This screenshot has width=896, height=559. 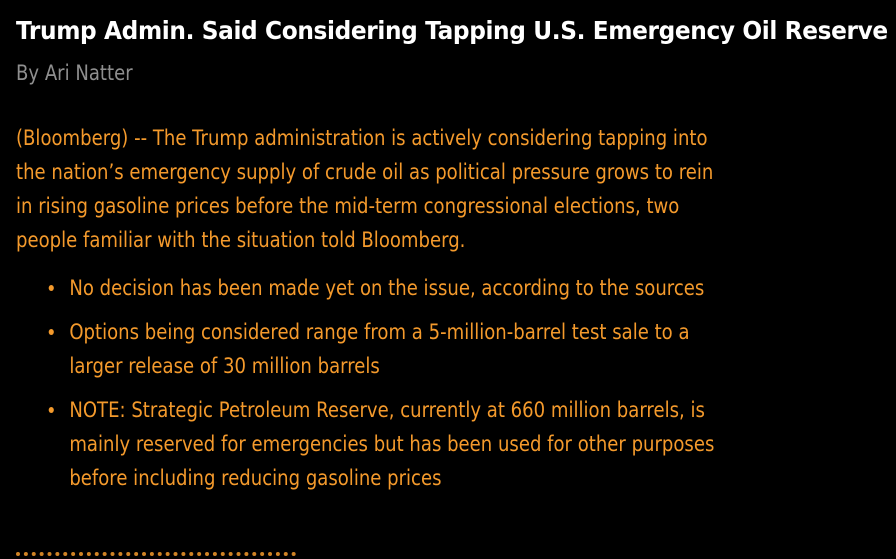 What do you see at coordinates (74, 73) in the screenshot?
I see `article-byline: By Ari Natter` at bounding box center [74, 73].